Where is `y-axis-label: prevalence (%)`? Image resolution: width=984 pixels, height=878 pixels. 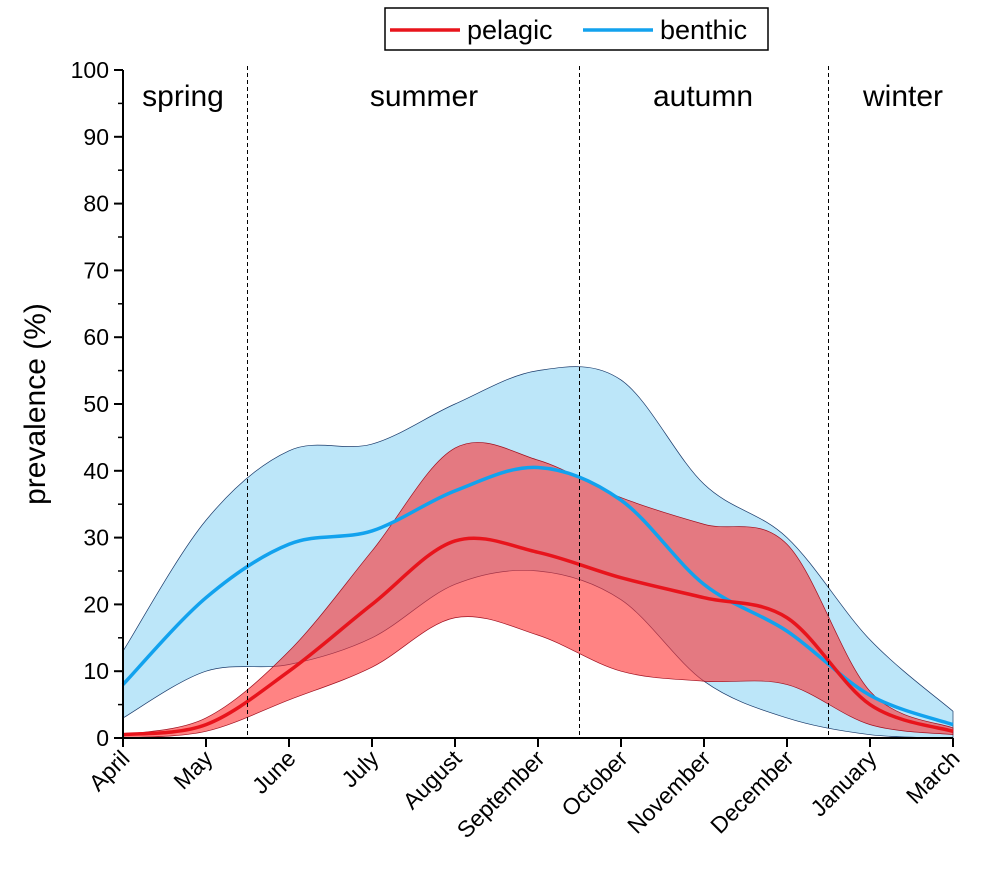 y-axis-label: prevalence (%) is located at coordinates (35, 404).